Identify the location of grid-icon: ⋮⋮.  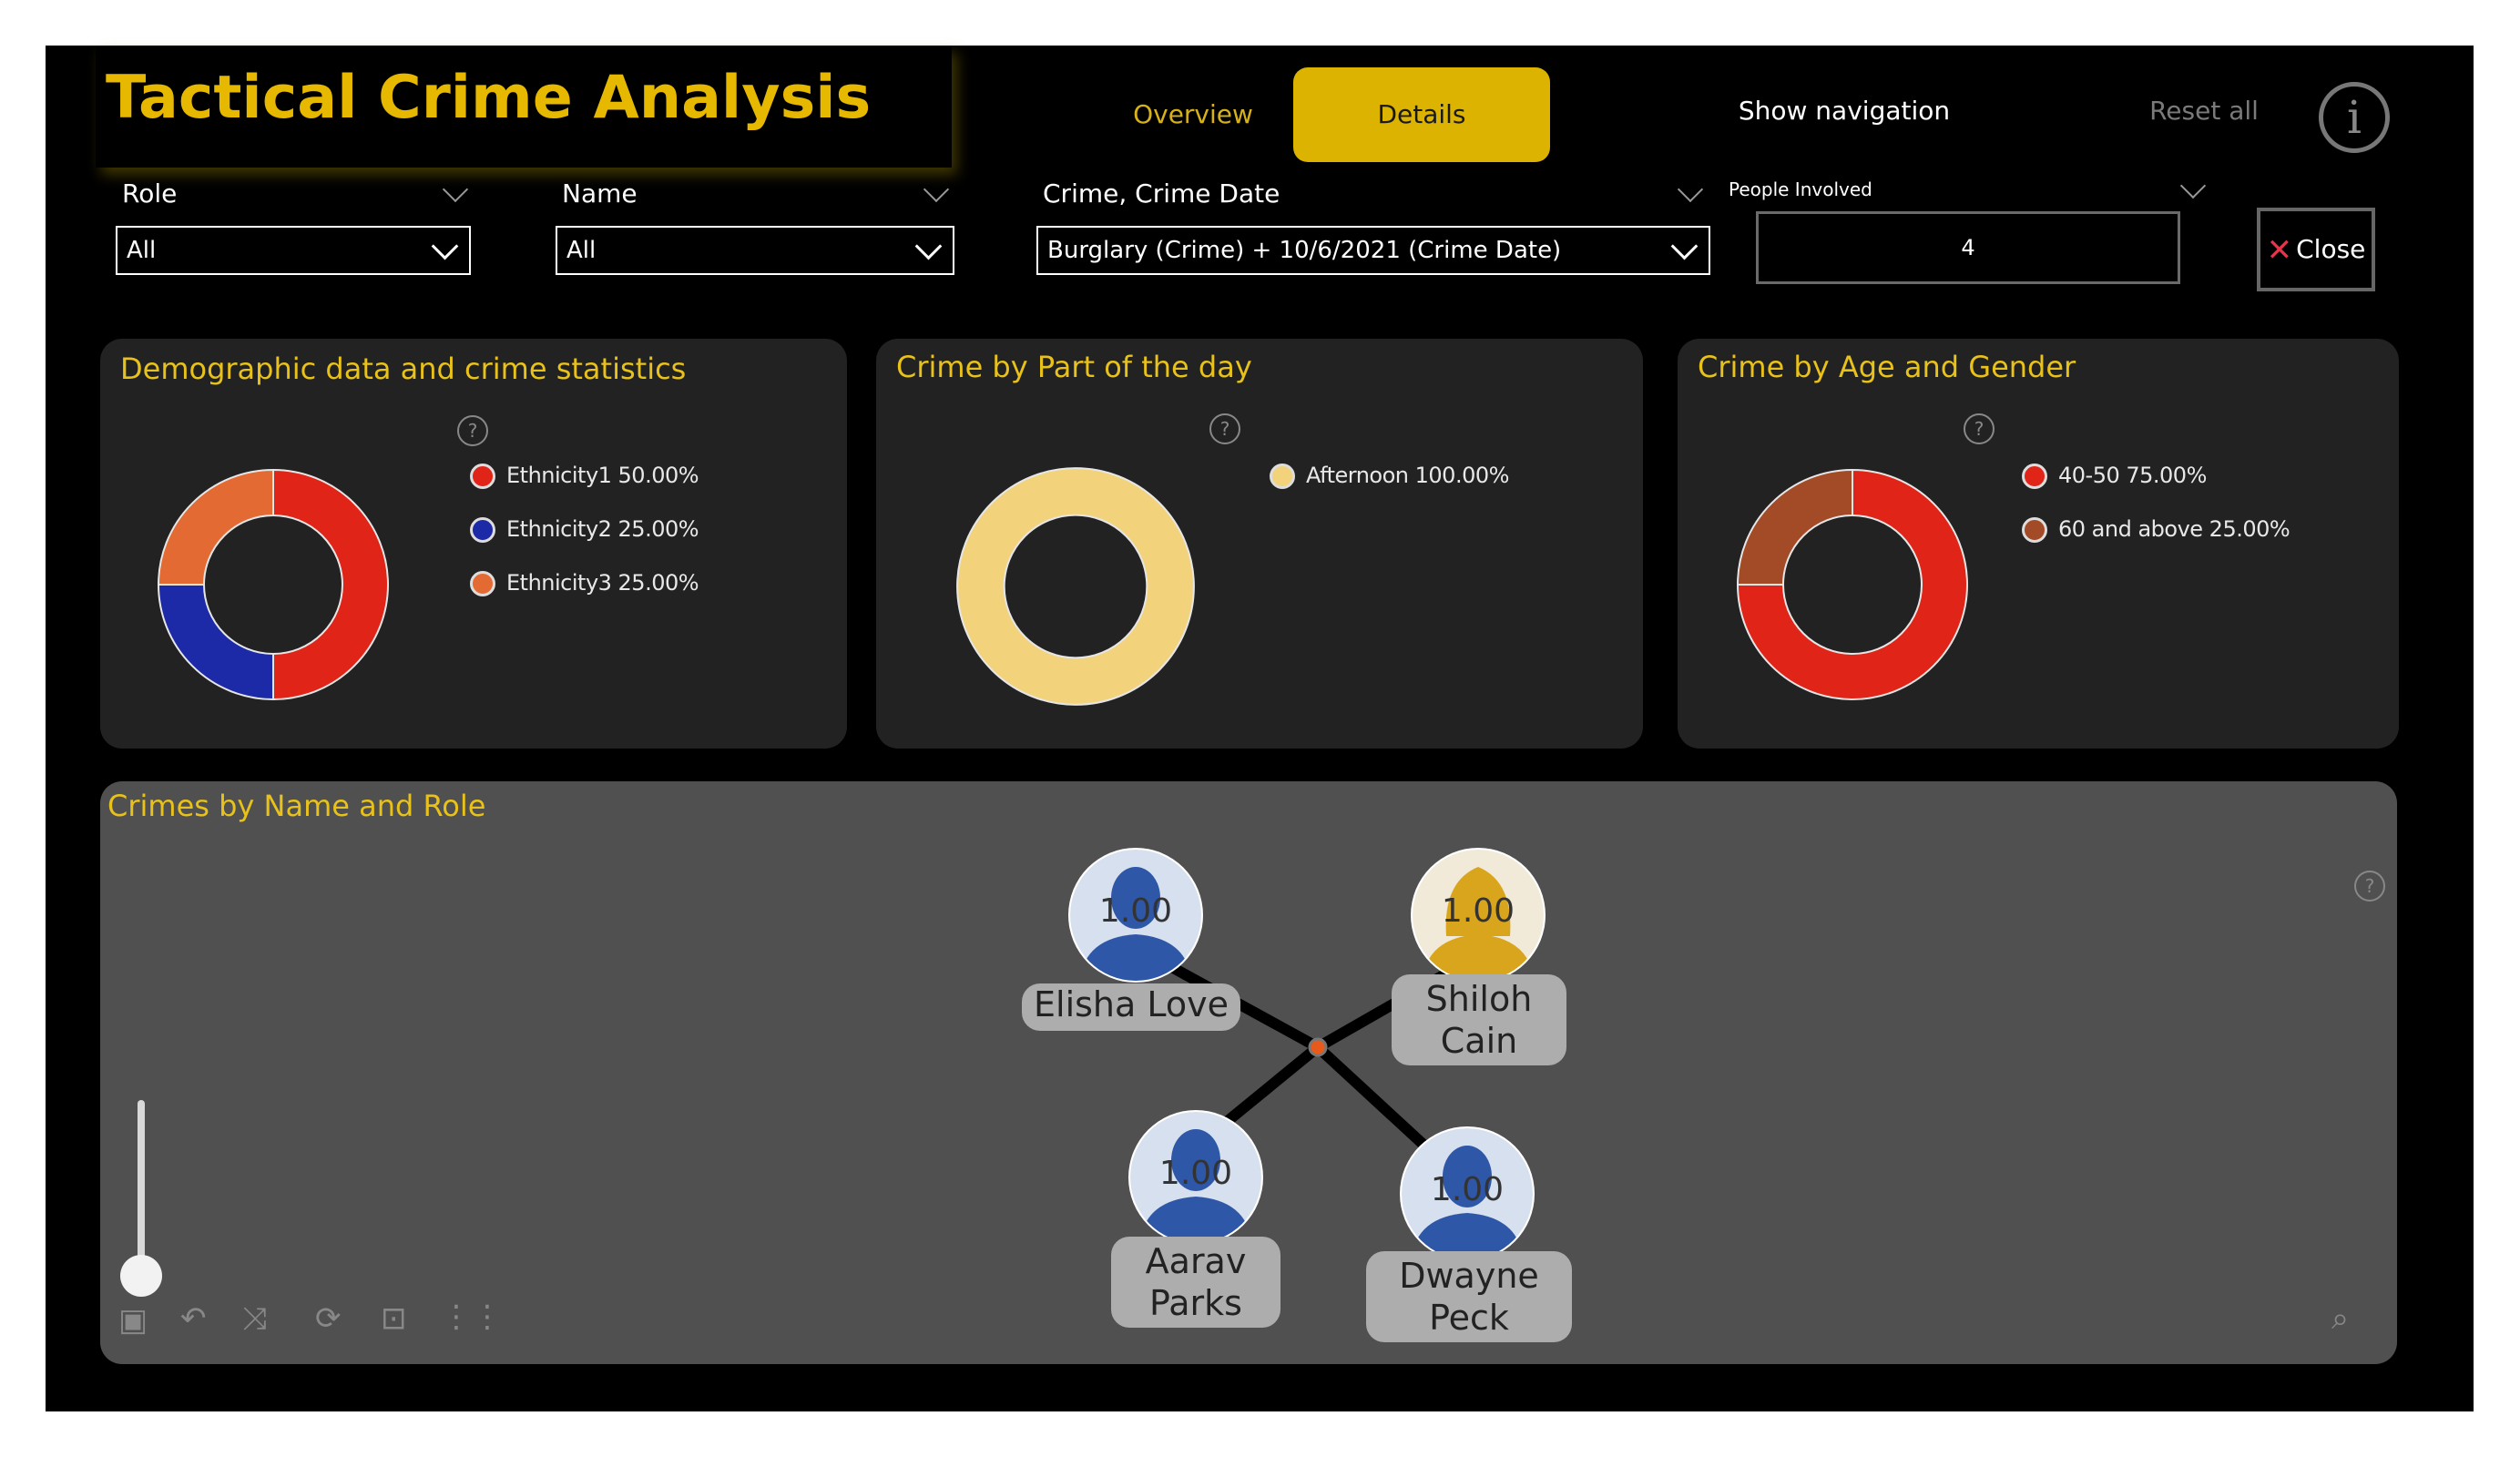
(472, 1317).